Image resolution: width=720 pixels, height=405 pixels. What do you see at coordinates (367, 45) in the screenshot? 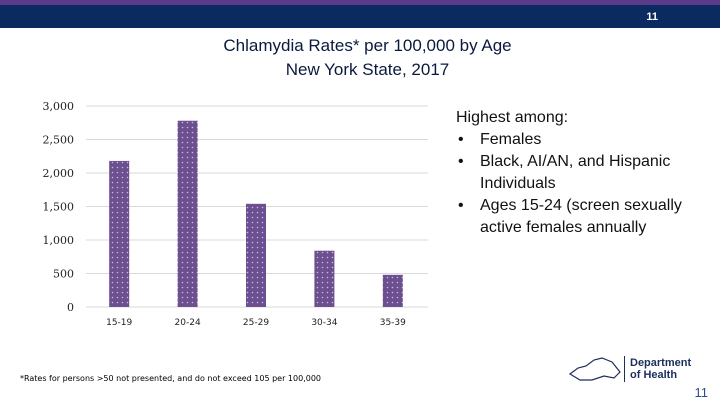
I see `title-line-1: Chlamydia Rates* per 100,000 by Age` at bounding box center [367, 45].